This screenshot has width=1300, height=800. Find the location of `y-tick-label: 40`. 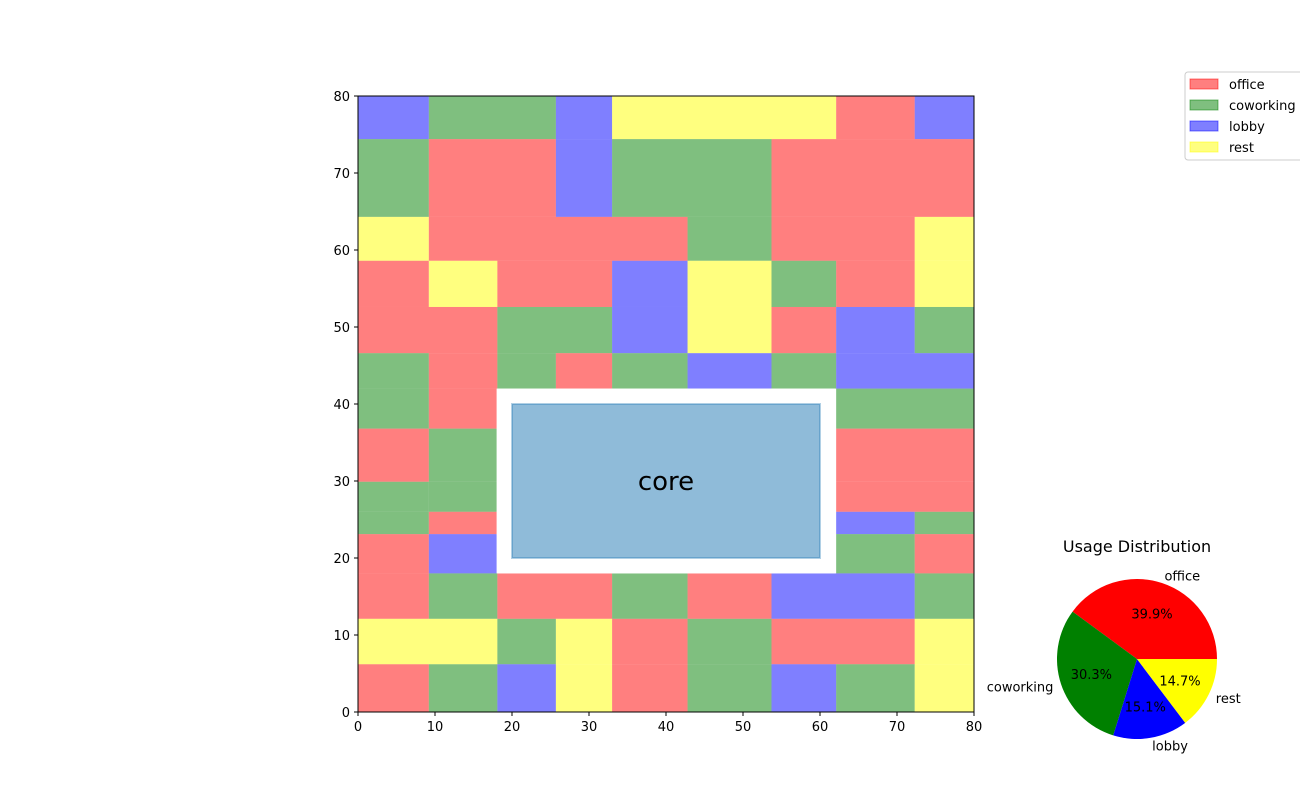

y-tick-label: 40 is located at coordinates (341, 405).